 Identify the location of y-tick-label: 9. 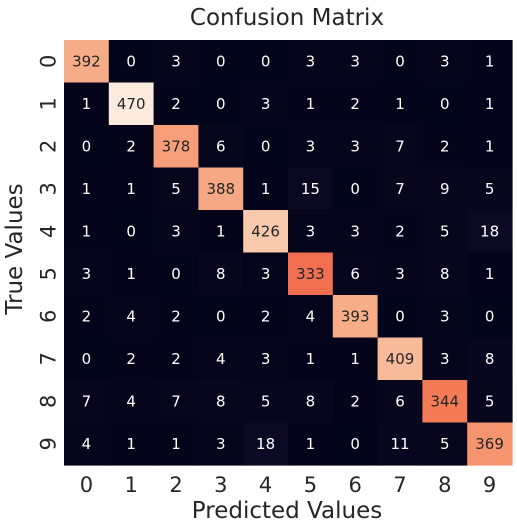
(48, 443).